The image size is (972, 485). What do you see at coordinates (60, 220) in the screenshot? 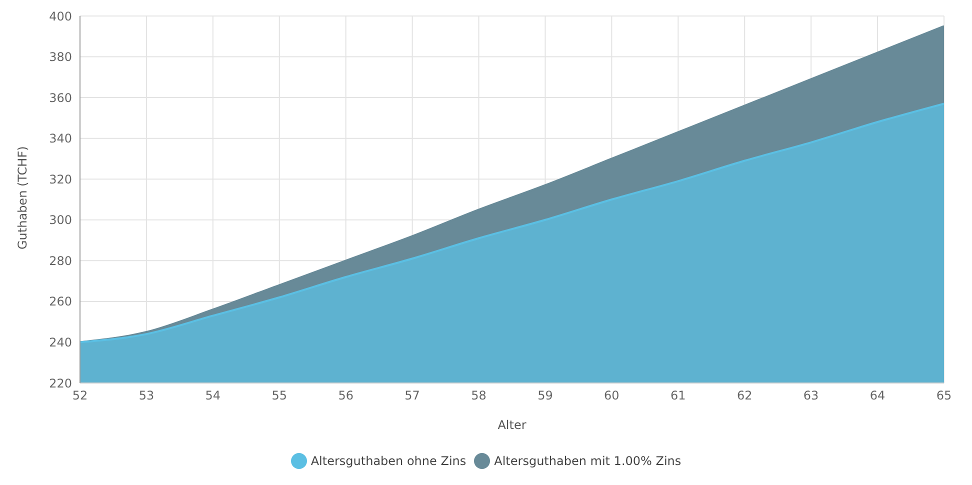
I see `y-tick-label: 300` at bounding box center [60, 220].